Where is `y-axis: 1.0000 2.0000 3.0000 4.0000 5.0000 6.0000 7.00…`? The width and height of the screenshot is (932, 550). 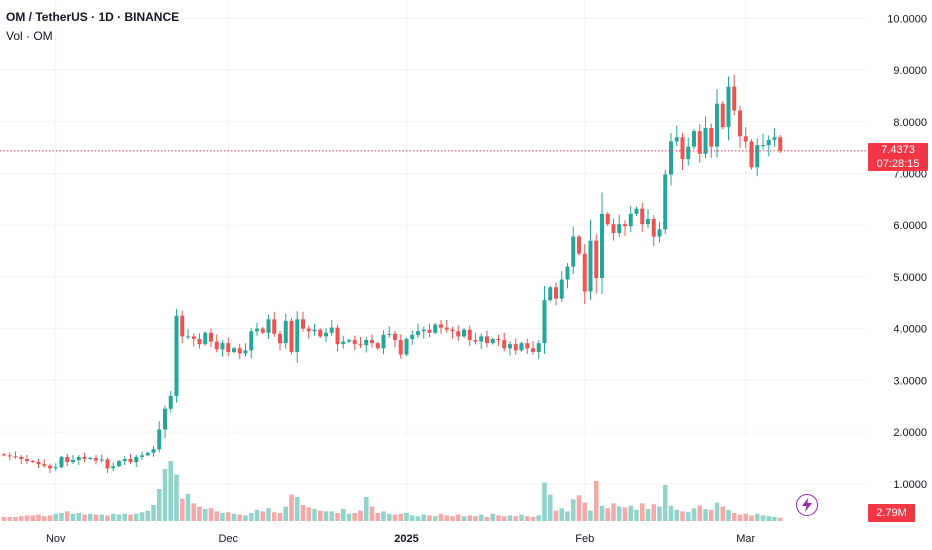
y-axis: 1.0000 2.0000 3.0000 4.0000 5.0000 6.0000 7.00… is located at coordinates (907, 251).